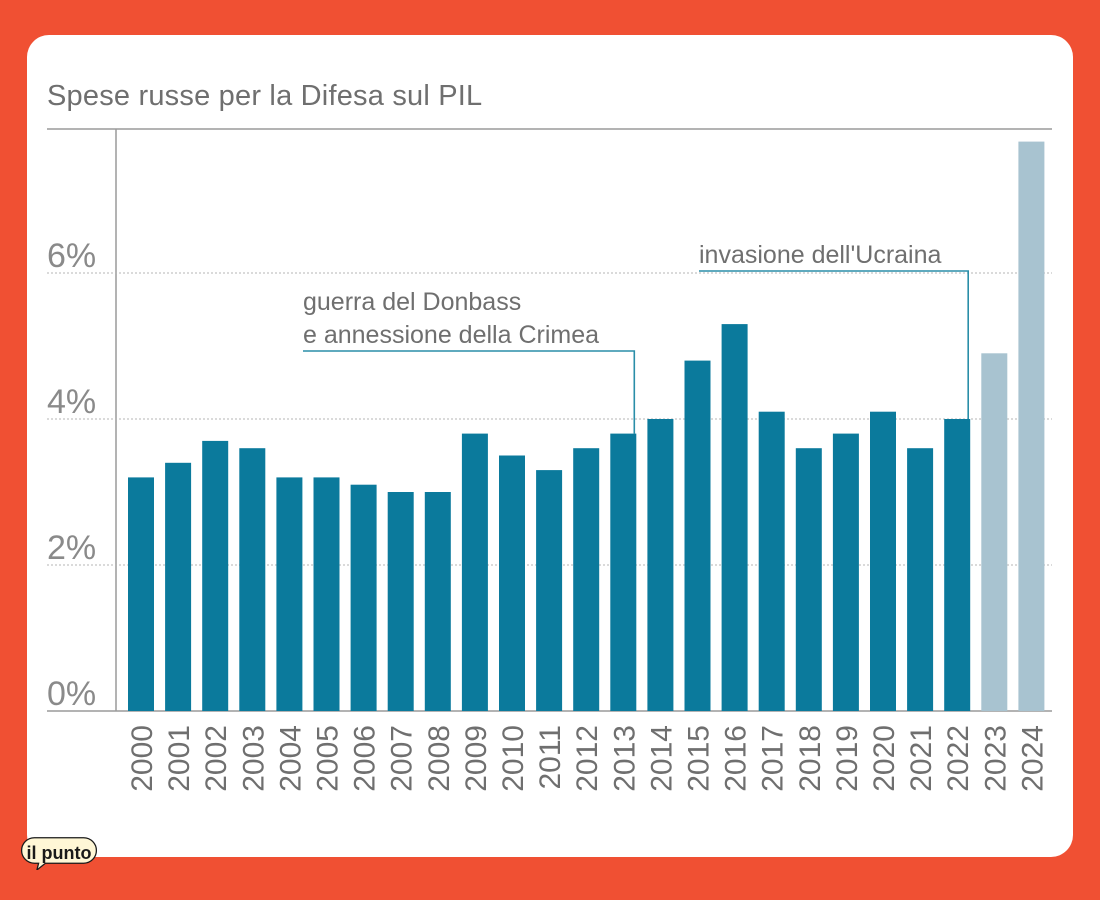 Image resolution: width=1100 pixels, height=900 pixels. I want to click on x-tick-label: 2017, so click(773, 758).